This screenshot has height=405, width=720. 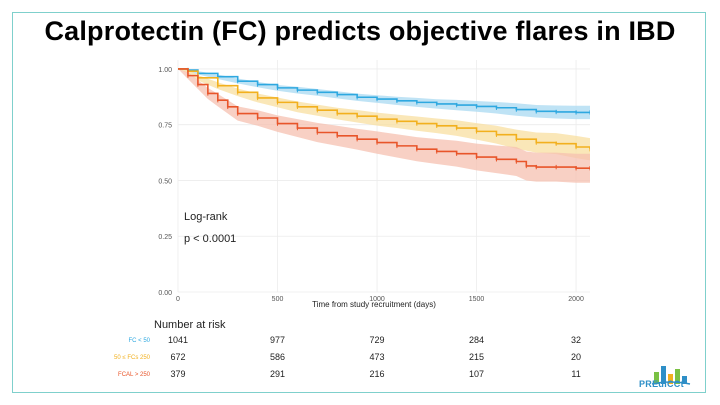 What do you see at coordinates (165, 237) in the screenshot?
I see `y-tick-label: 0.25` at bounding box center [165, 237].